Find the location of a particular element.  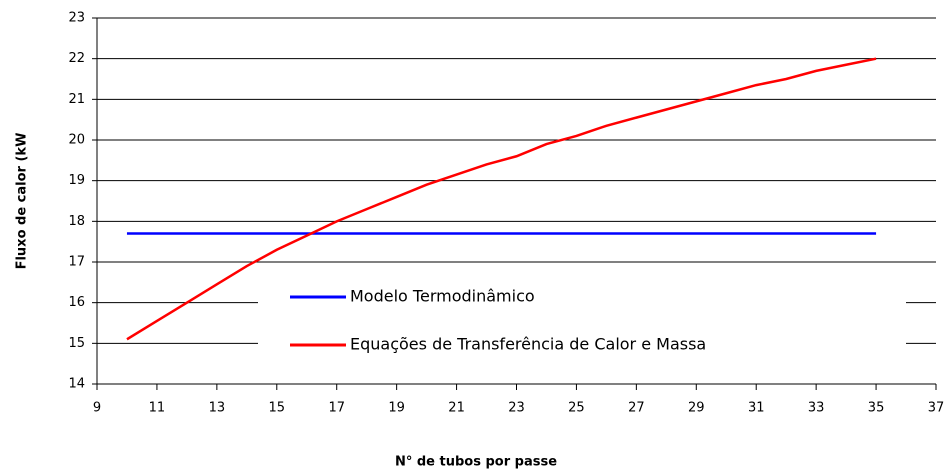

x-tick-label: 19 is located at coordinates (396, 408).